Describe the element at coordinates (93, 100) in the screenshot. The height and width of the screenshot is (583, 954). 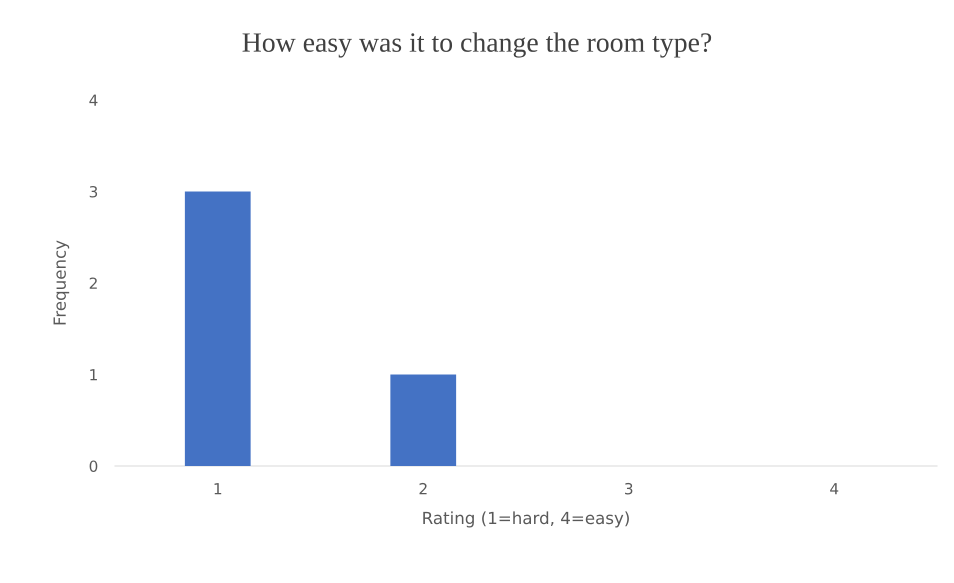
I see `y-tick-label: 4` at that location.